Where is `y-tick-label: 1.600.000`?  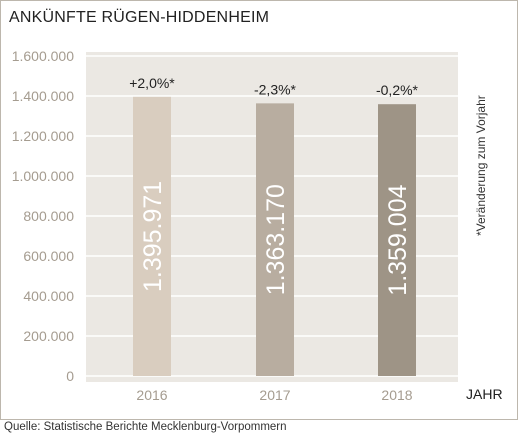 y-tick-label: 1.600.000 is located at coordinates (43, 56).